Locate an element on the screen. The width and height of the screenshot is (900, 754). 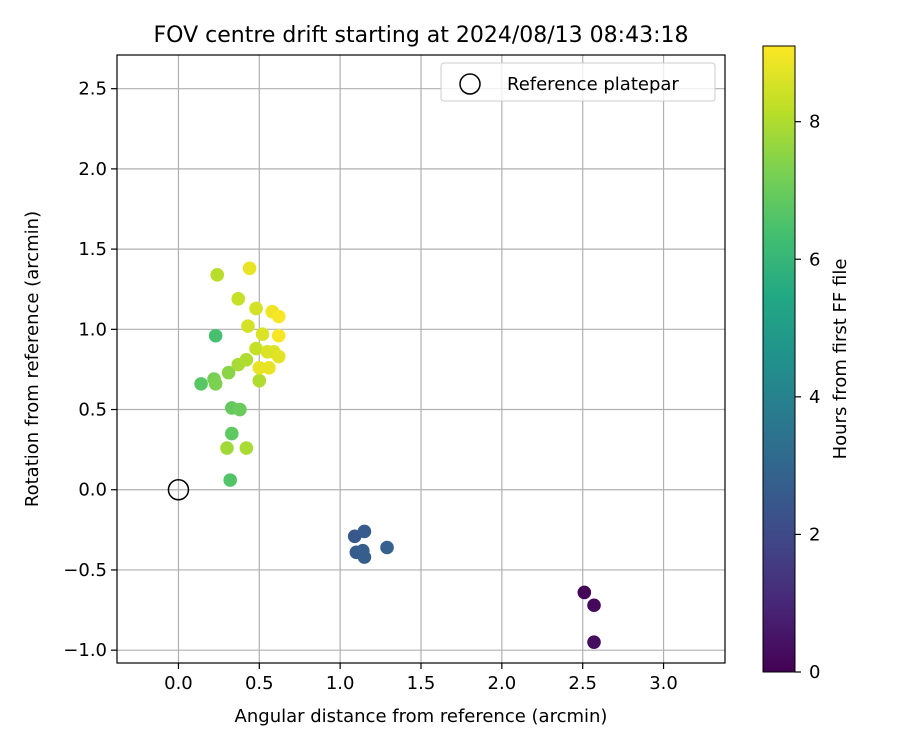
x-axis-ticks: 0.0 0.5 1.0 1.5 2.0 2.5 3.0 is located at coordinates (421, 678).